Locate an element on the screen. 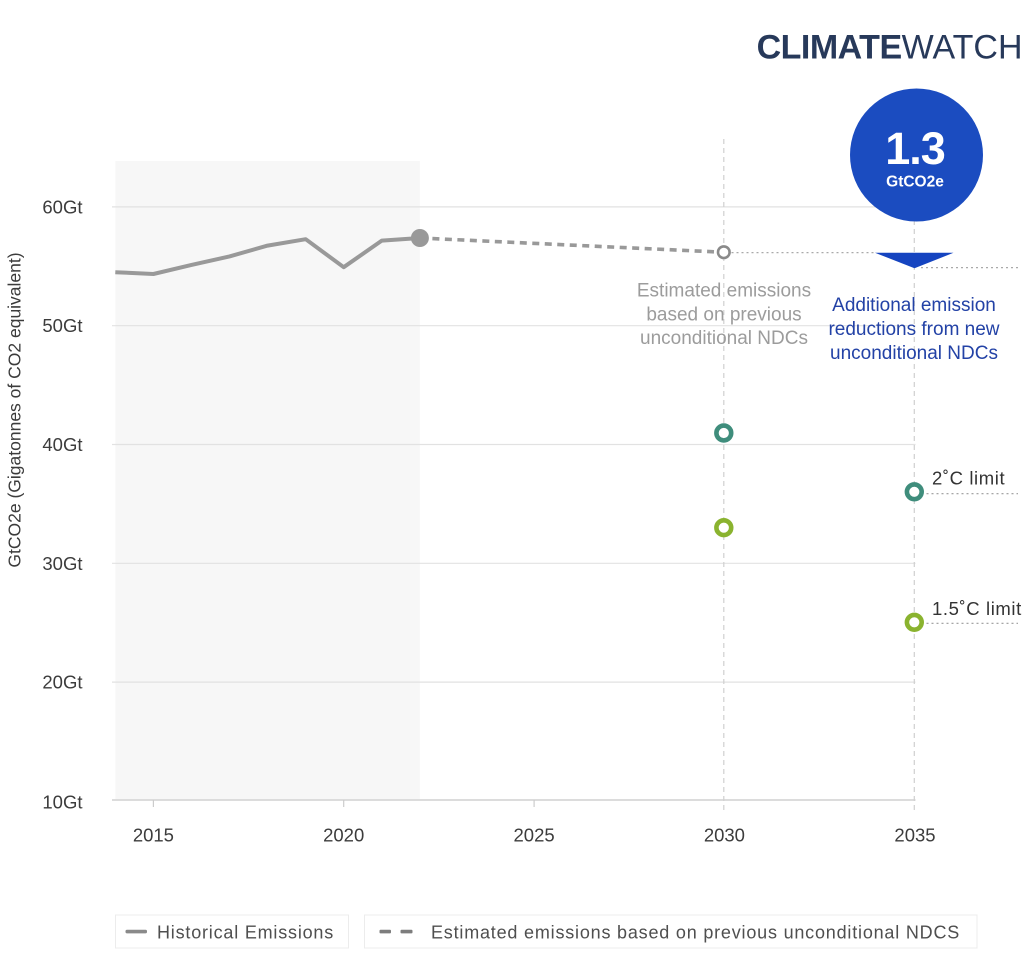  svg-text: 1.5˚C limit is located at coordinates (977, 608).